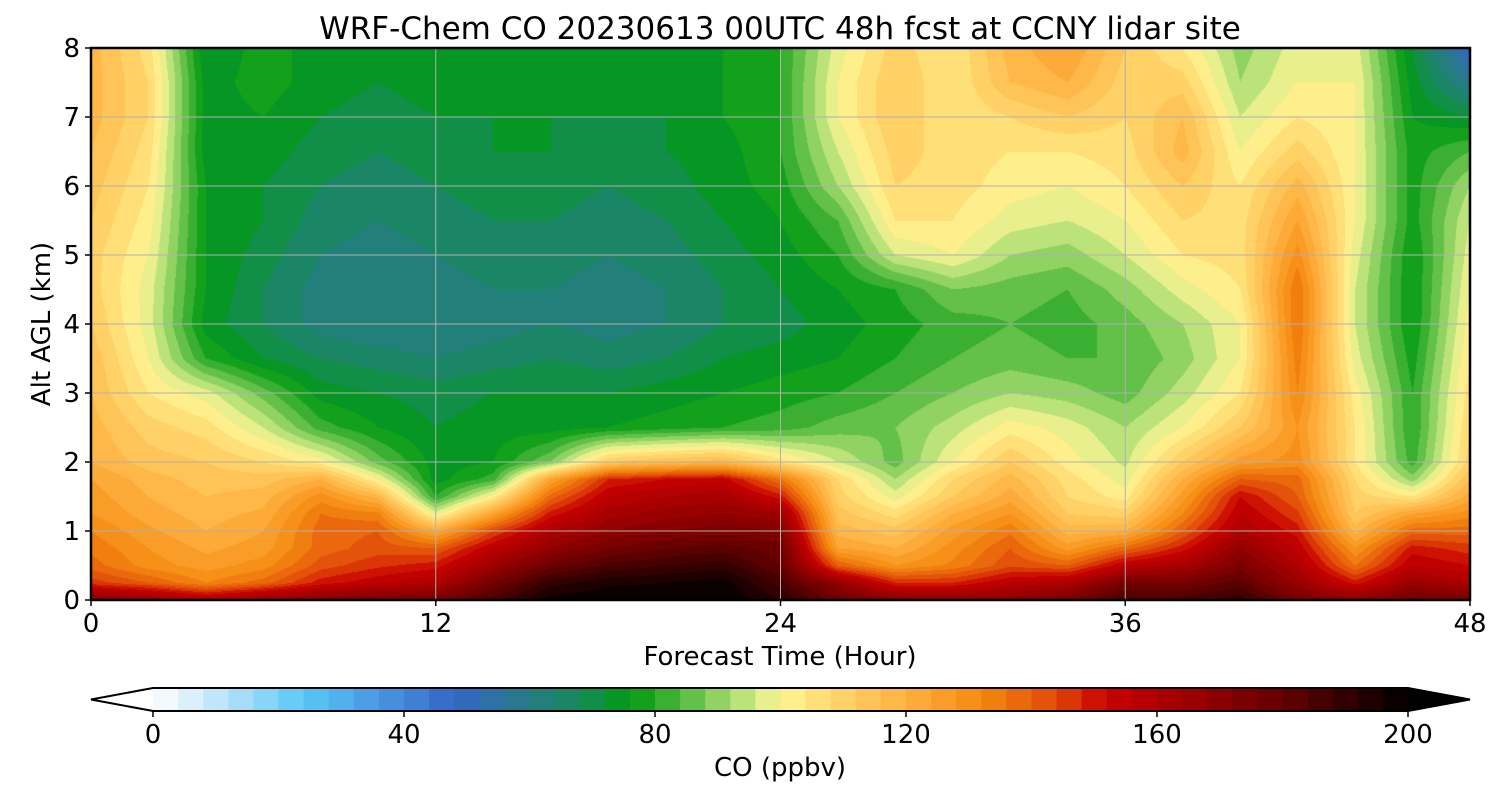  What do you see at coordinates (91, 624) in the screenshot?
I see `x-tick-label: 0` at bounding box center [91, 624].